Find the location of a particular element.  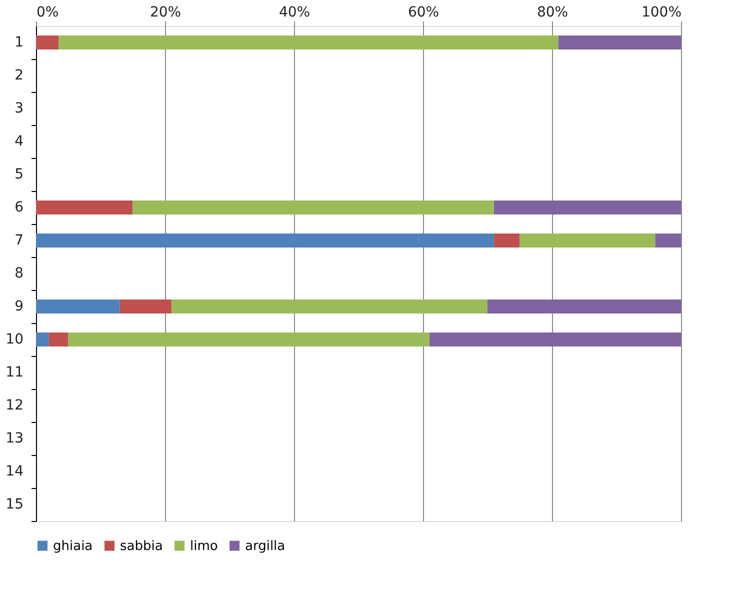

legend-label: ghiaia is located at coordinates (73, 546).